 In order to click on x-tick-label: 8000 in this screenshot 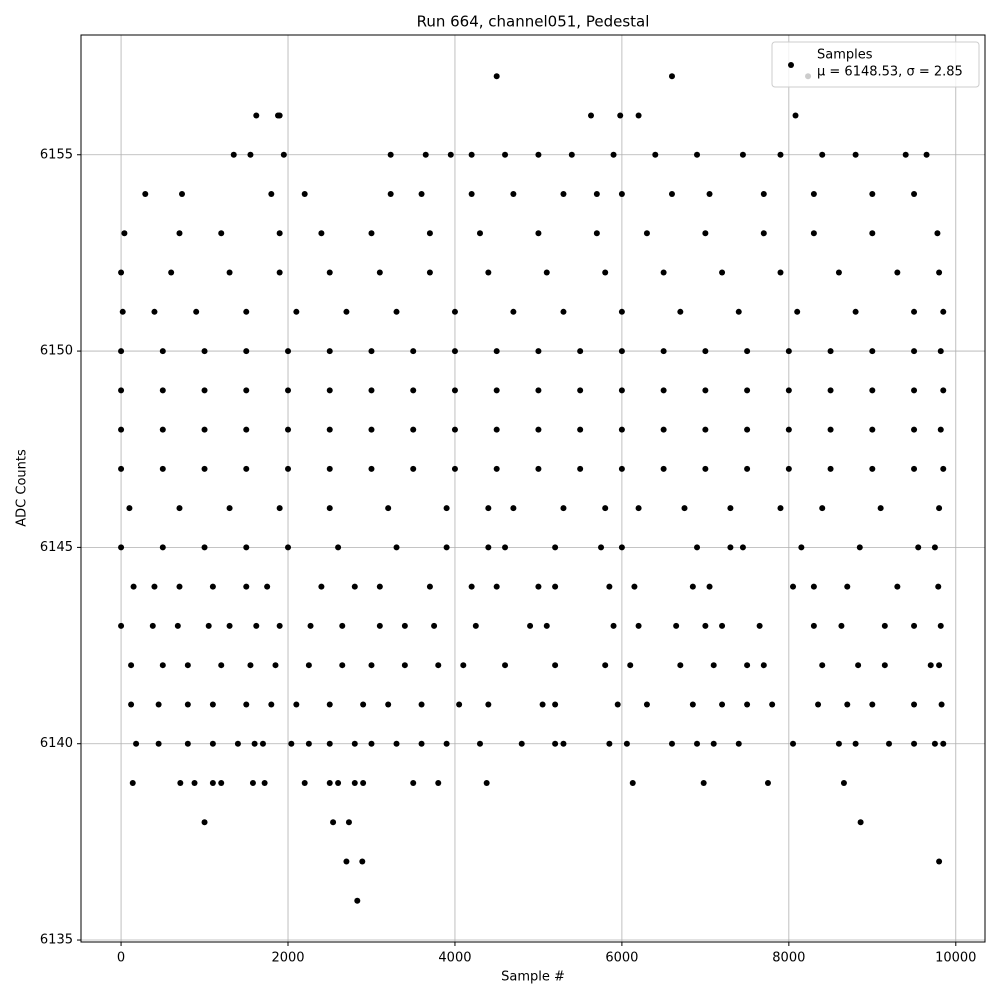, I will do `click(788, 958)`.